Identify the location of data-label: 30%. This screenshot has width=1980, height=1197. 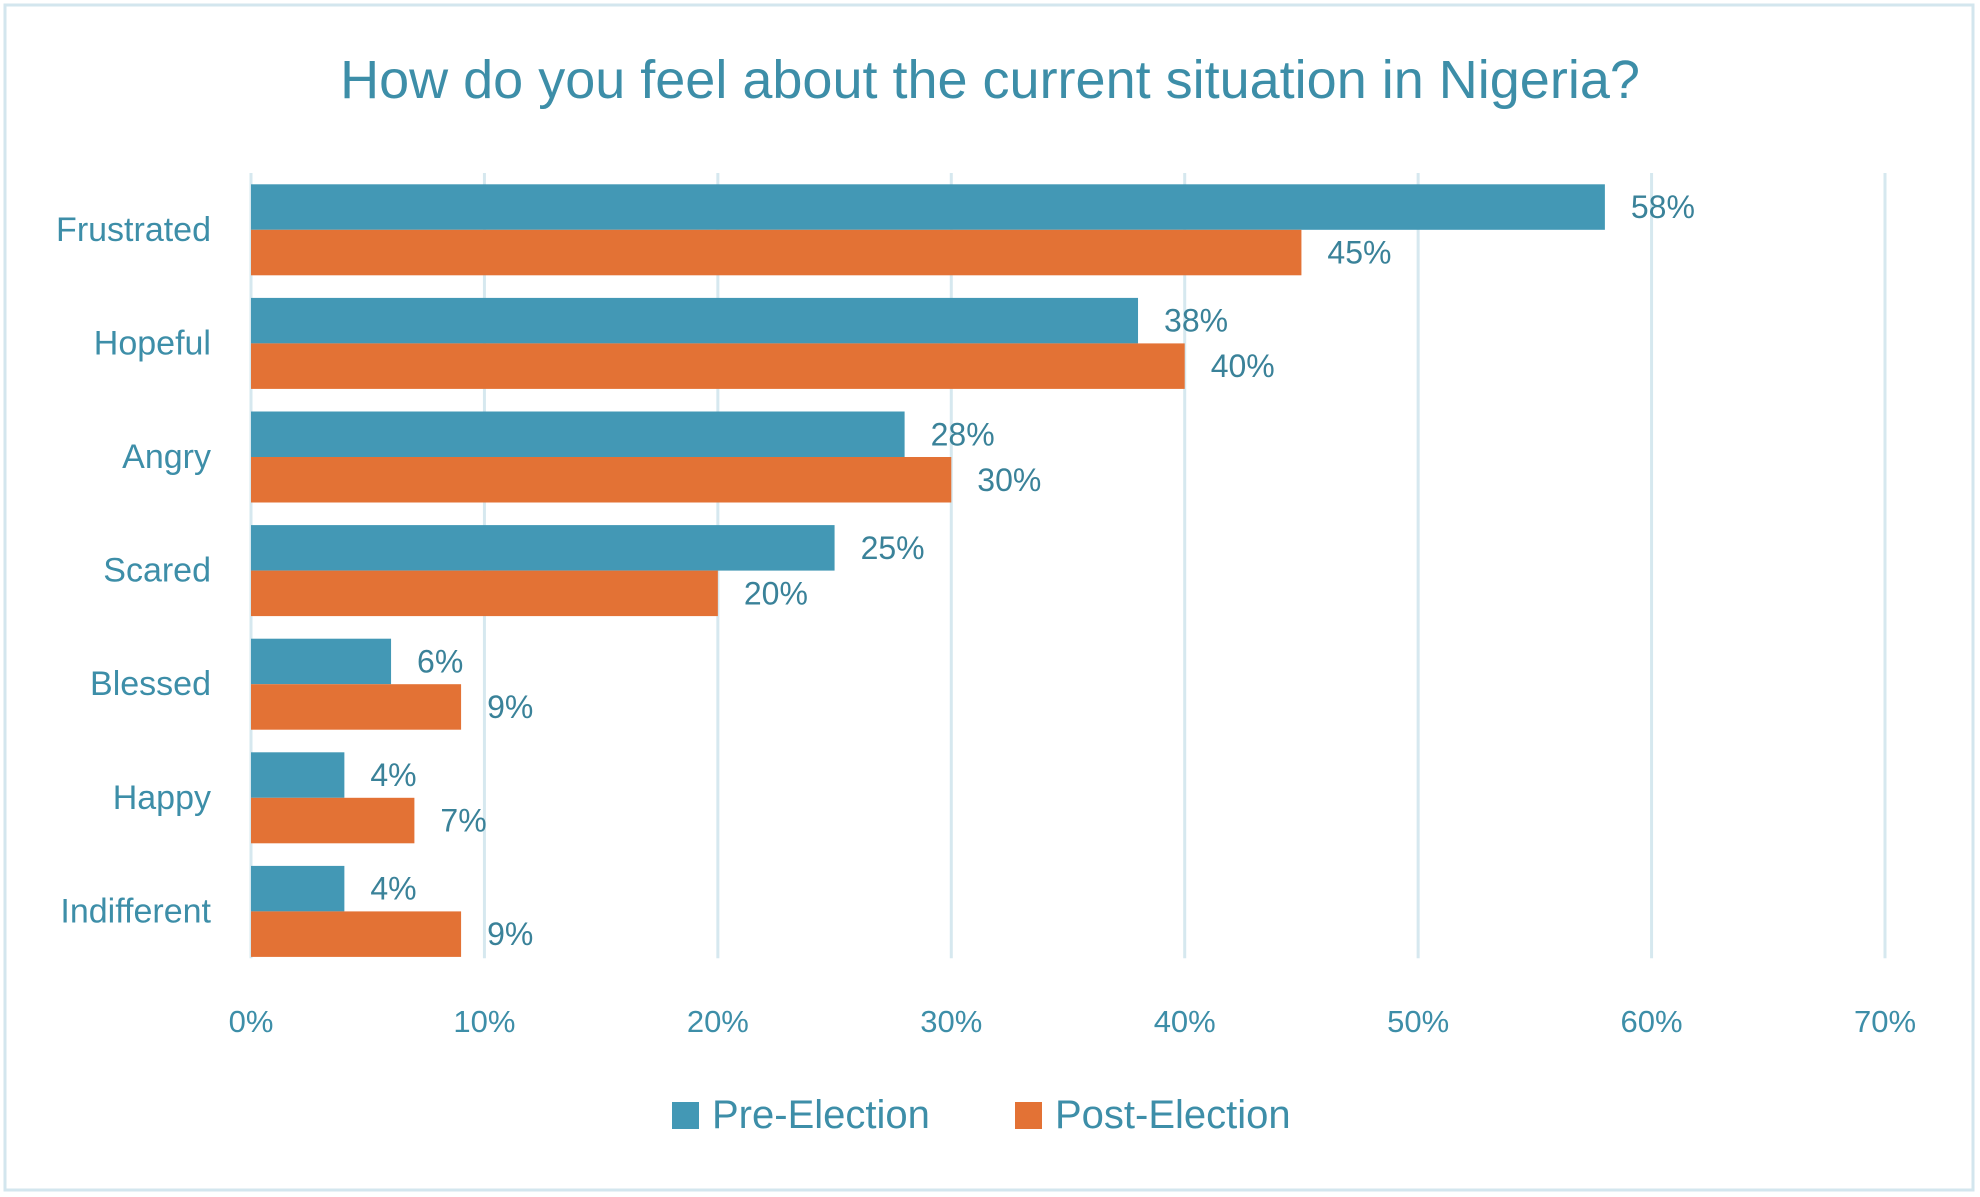
(1009, 480).